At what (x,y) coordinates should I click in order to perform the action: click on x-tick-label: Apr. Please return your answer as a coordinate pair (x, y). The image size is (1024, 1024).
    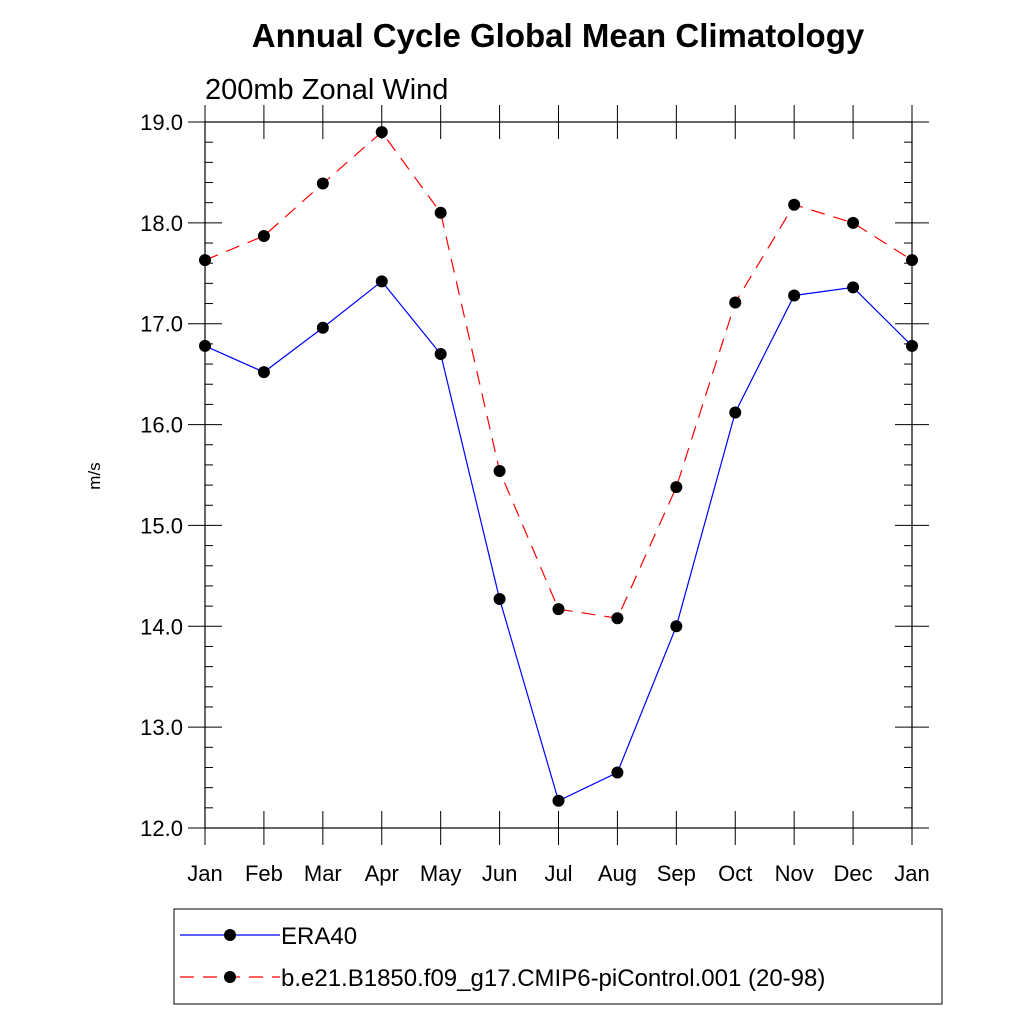
    Looking at the image, I should click on (382, 873).